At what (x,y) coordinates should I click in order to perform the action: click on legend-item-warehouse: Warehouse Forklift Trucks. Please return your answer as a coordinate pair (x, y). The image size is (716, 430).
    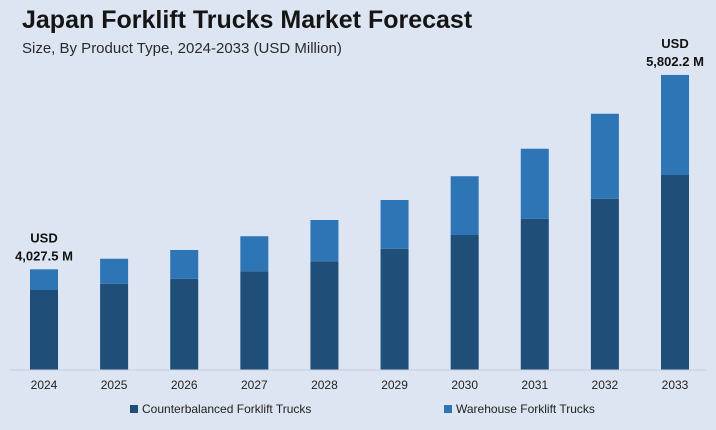
    Looking at the image, I should click on (519, 409).